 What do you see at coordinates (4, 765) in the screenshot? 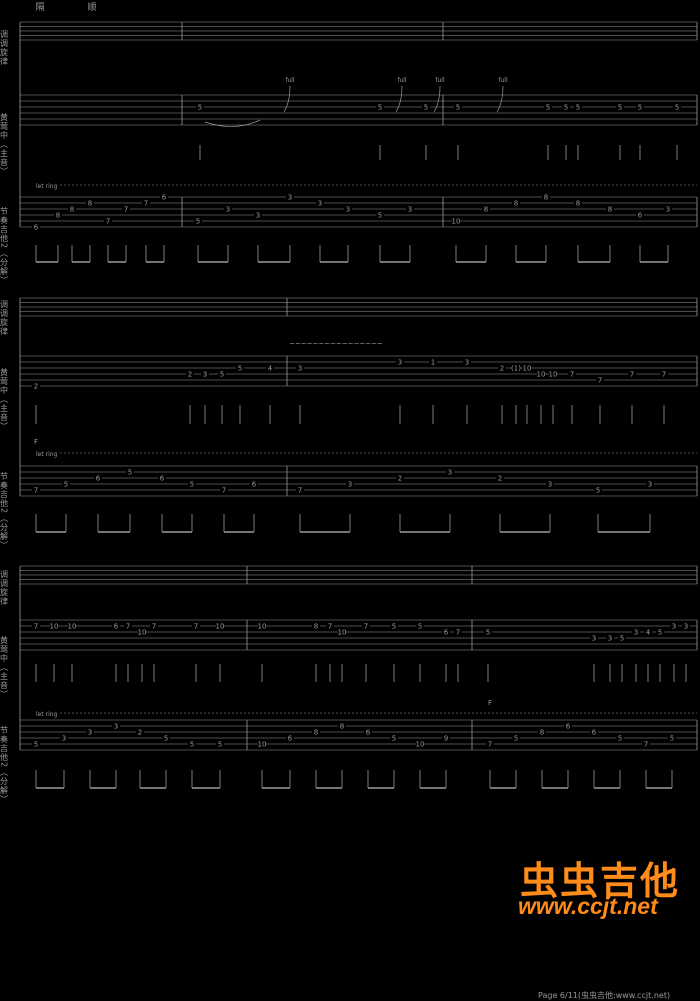
I see `track-label-acc: 节奏吉他2（分解）` at bounding box center [4, 765].